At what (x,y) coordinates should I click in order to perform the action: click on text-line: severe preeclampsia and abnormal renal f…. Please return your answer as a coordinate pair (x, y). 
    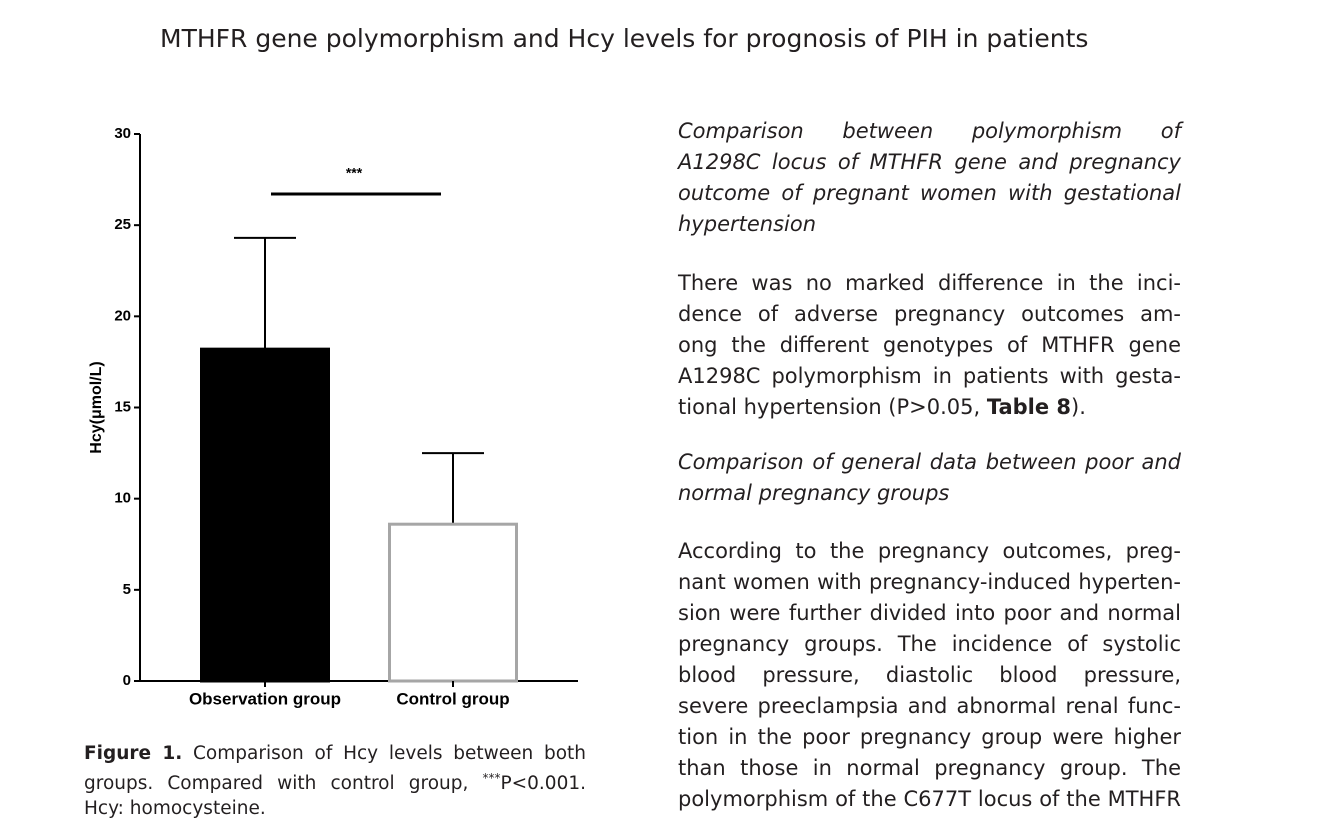
    Looking at the image, I should click on (929, 706).